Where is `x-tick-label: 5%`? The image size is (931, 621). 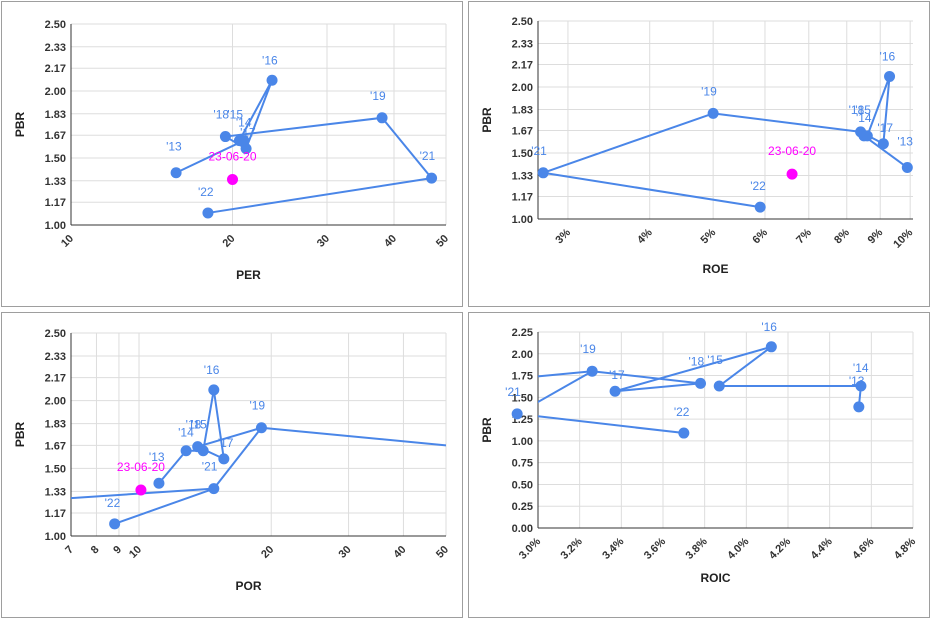 x-tick-label: 5% is located at coordinates (709, 236).